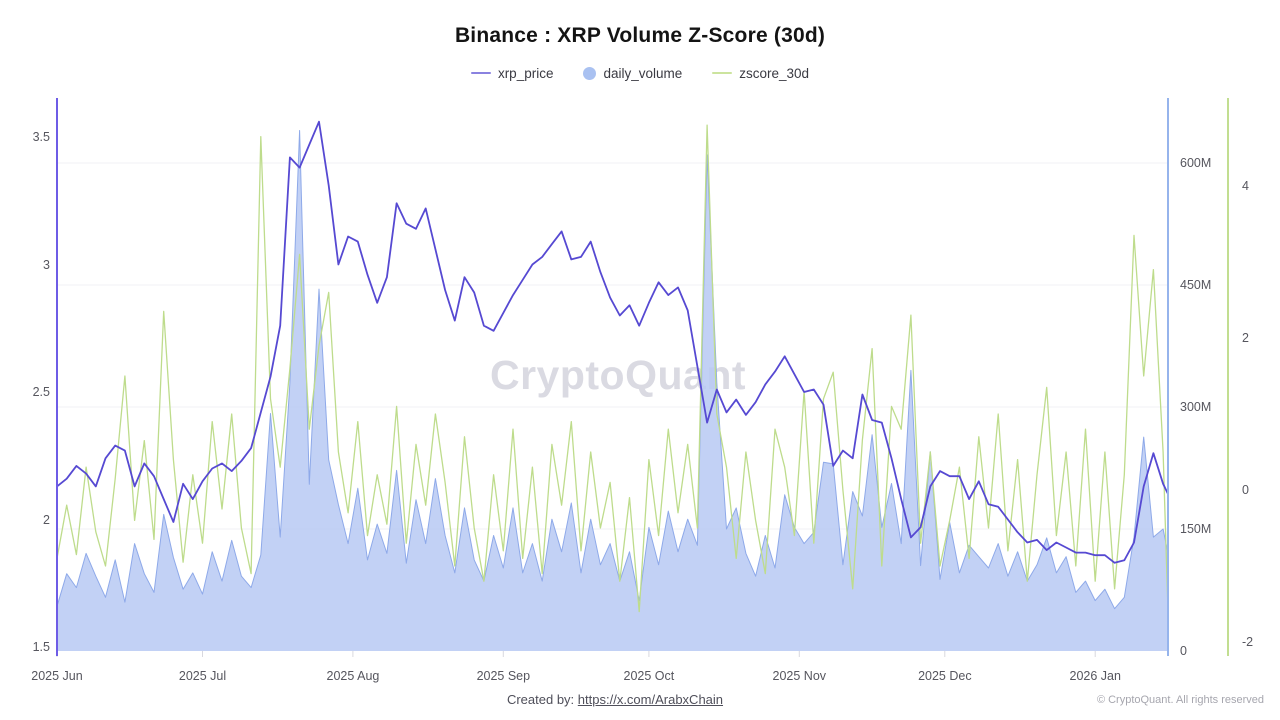 This screenshot has height=720, width=1280. I want to click on legend-item-xrp-price: xrp_price, so click(512, 73).